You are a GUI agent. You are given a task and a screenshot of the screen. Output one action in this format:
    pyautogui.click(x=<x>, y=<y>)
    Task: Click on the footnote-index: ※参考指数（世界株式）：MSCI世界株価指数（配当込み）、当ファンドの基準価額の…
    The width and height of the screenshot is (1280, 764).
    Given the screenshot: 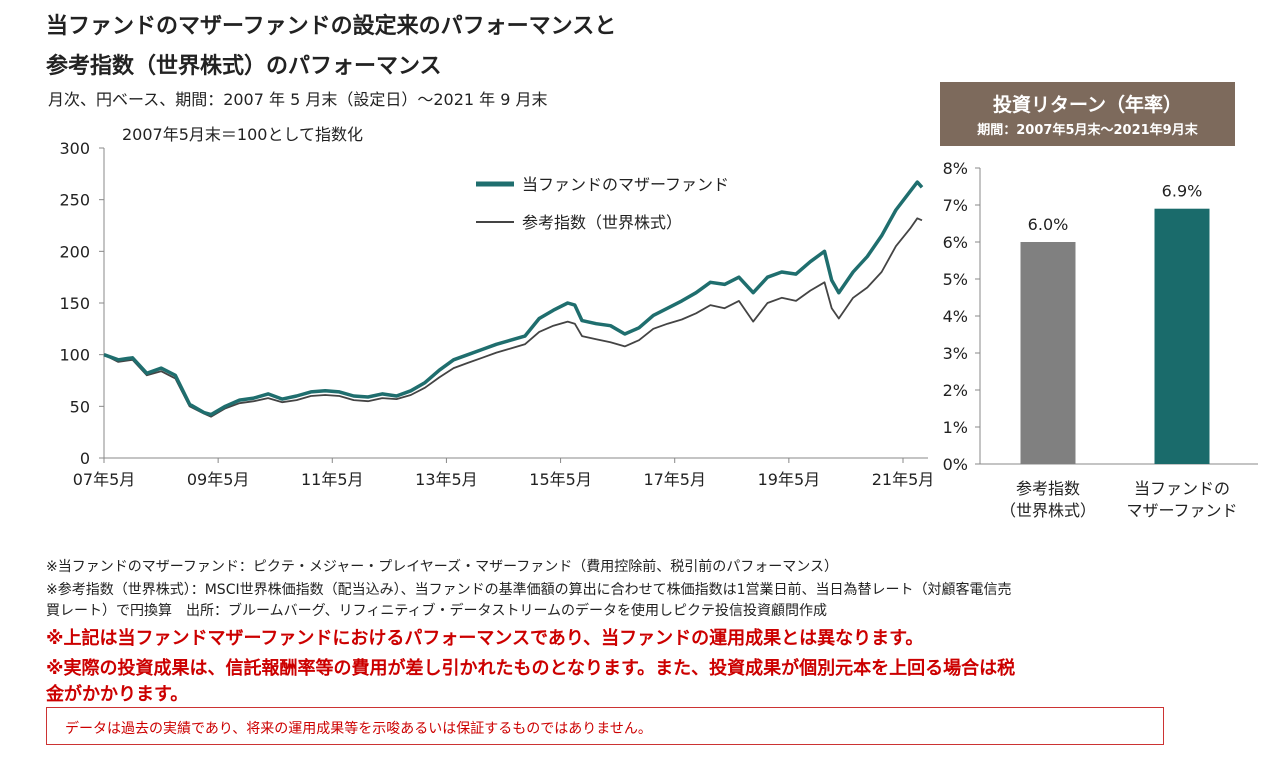 What is the action you would take?
    pyautogui.click(x=529, y=590)
    